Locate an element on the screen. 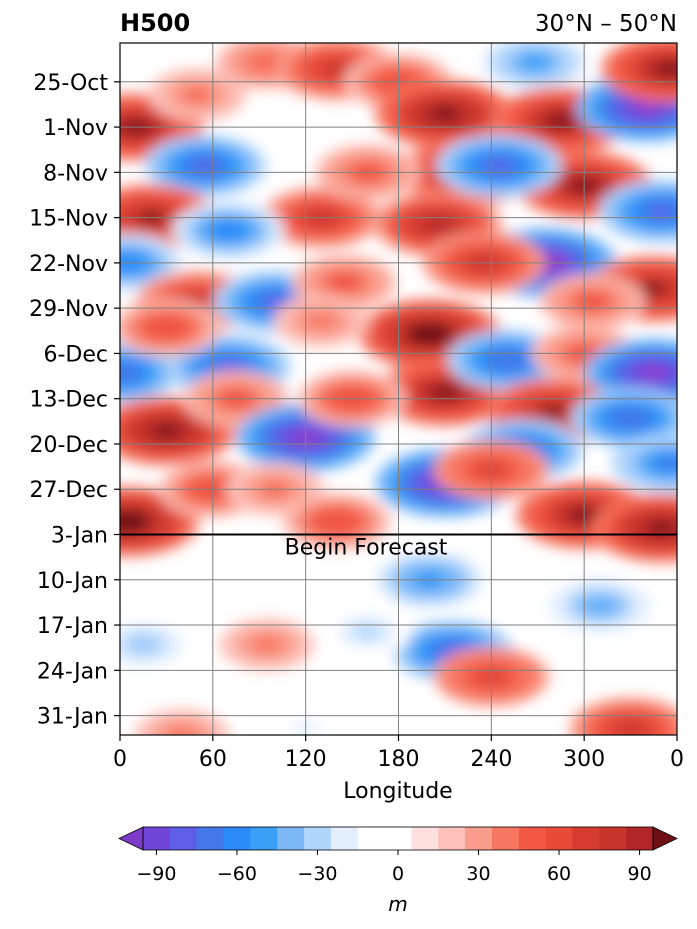 The image size is (697, 929). y-tick-label: 10-Jan is located at coordinates (72, 581).